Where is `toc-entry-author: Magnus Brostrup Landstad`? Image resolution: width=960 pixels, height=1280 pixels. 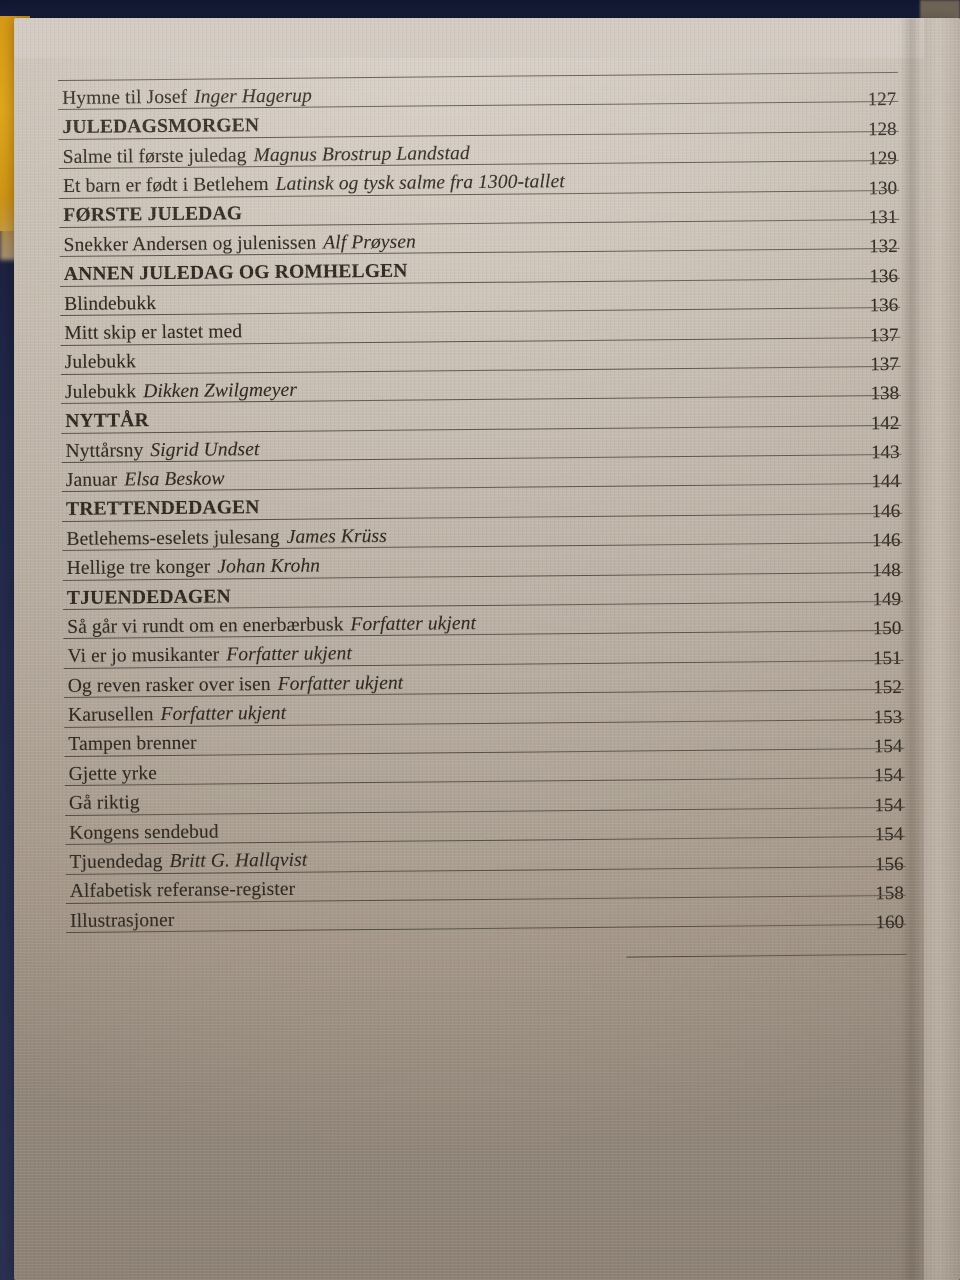 toc-entry-author: Magnus Brostrup Landstad is located at coordinates (361, 154).